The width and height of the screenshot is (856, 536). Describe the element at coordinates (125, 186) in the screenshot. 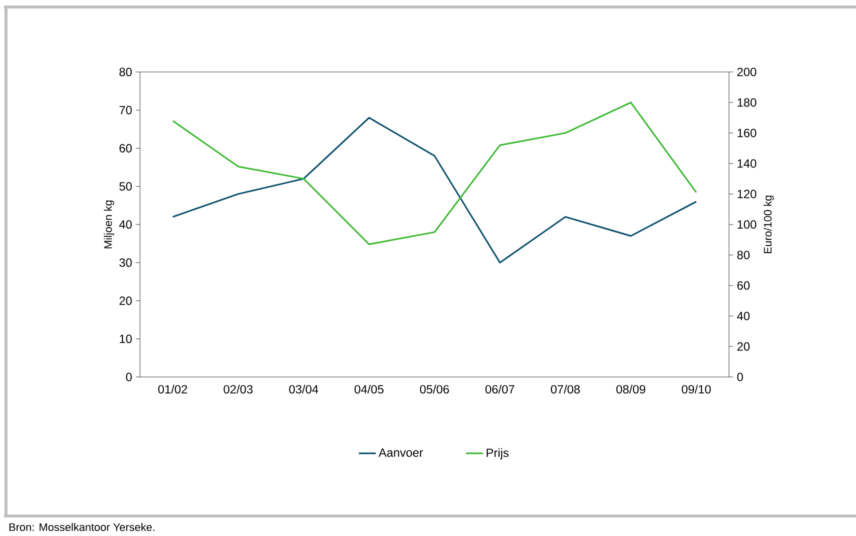

I see `y-tick-label: 50` at that location.